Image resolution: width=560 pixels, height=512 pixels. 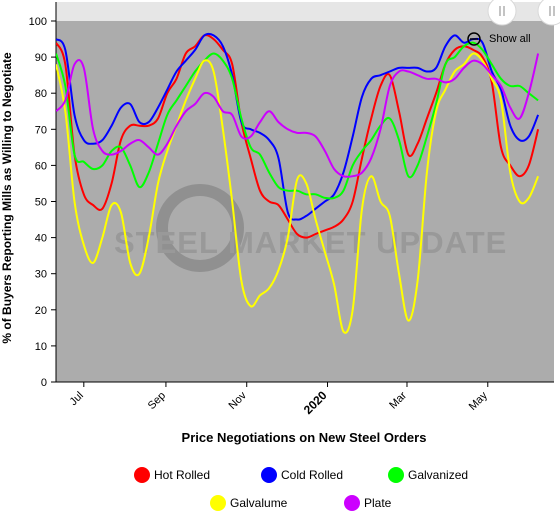 I want to click on y-tick-label: 40, so click(x=41, y=239).